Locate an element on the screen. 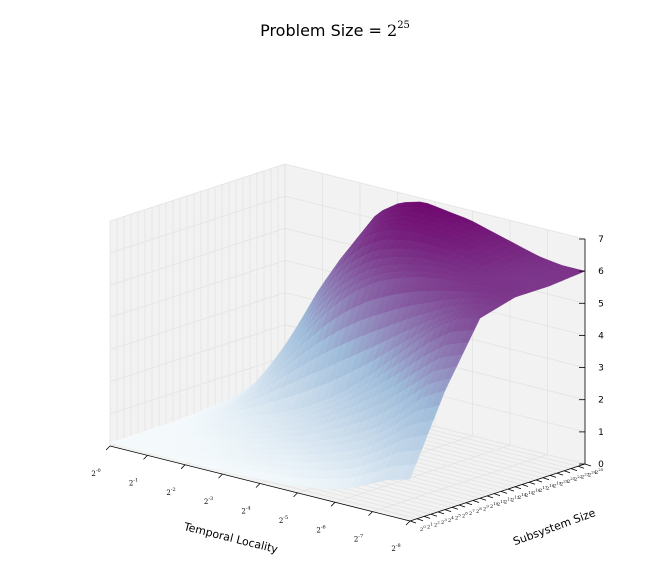 This screenshot has height=578, width=670. back-grid-z is located at coordinates (435, 201).